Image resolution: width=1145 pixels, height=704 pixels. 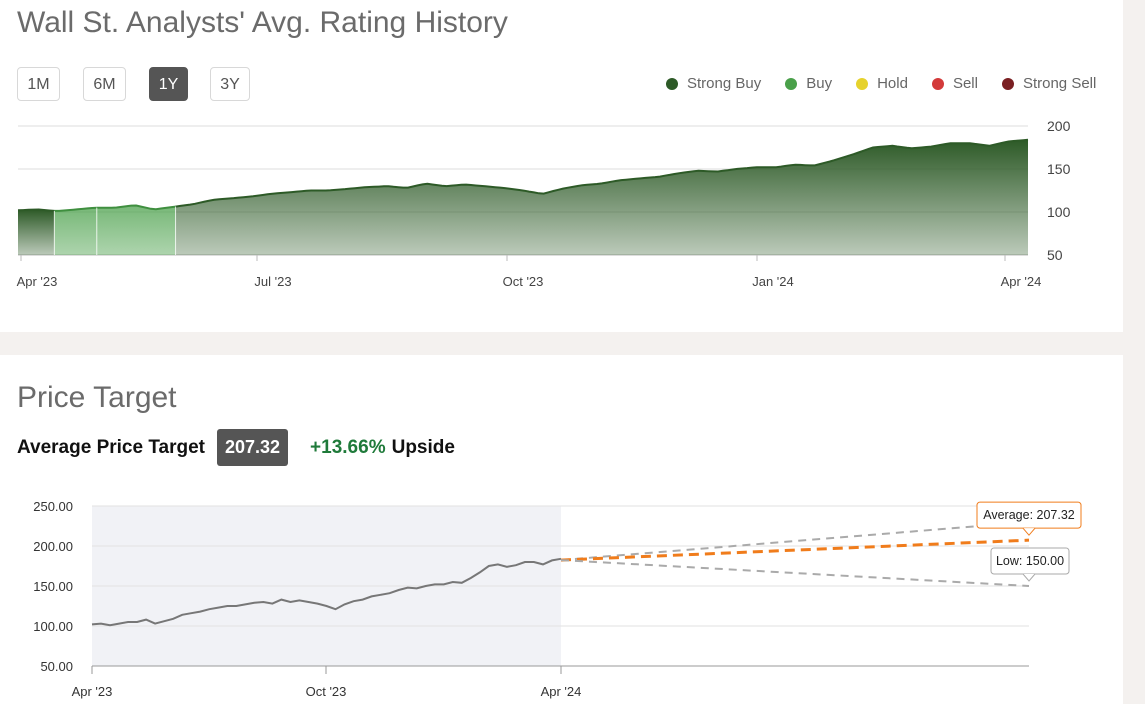 What do you see at coordinates (97, 397) in the screenshot?
I see `price-target-title: Price Target` at bounding box center [97, 397].